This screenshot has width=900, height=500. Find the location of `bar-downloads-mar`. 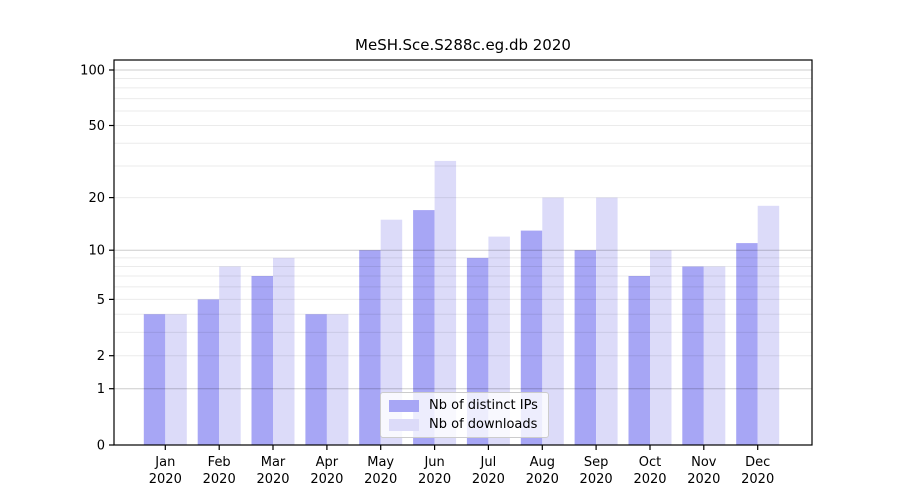

bar-downloads-mar is located at coordinates (284, 351).